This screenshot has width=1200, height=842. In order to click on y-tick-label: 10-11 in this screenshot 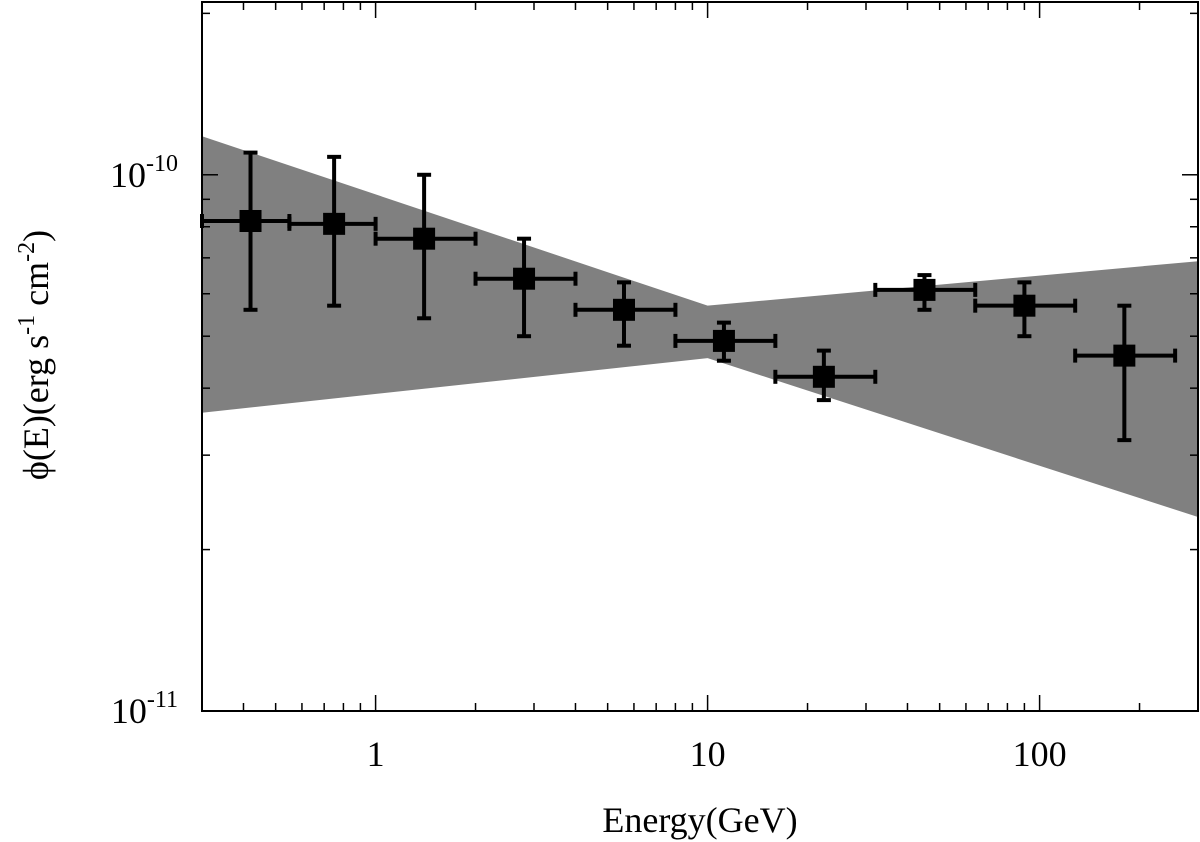, I will do `click(144, 709)`.